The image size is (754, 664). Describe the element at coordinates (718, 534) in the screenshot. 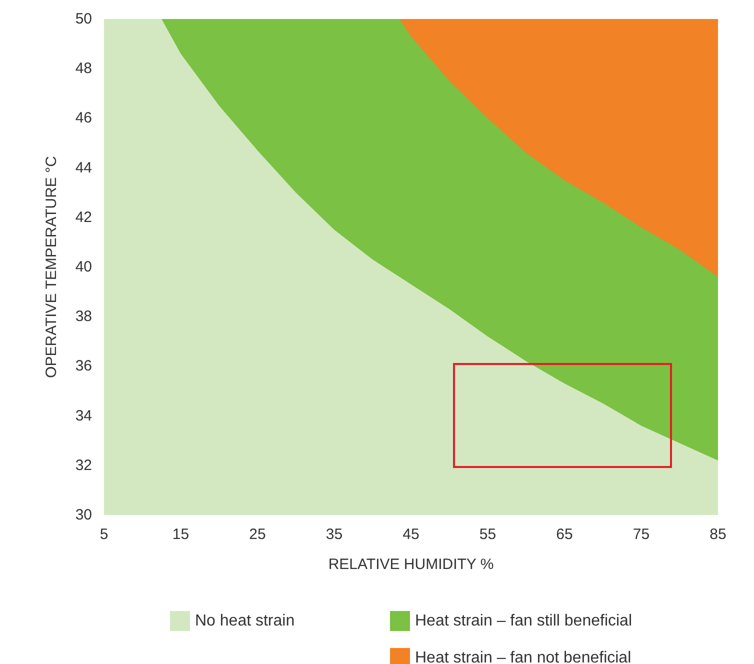

I see `x-tick-label: 85` at that location.